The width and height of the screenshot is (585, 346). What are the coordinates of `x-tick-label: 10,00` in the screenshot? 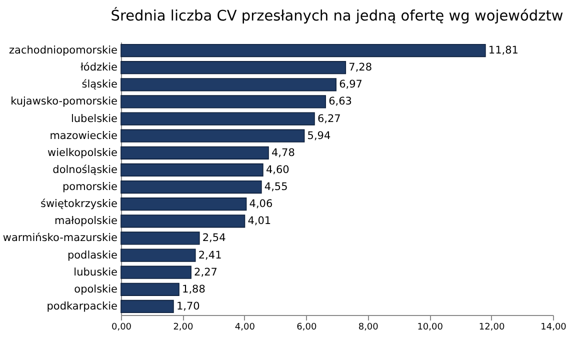 It's located at (430, 327).